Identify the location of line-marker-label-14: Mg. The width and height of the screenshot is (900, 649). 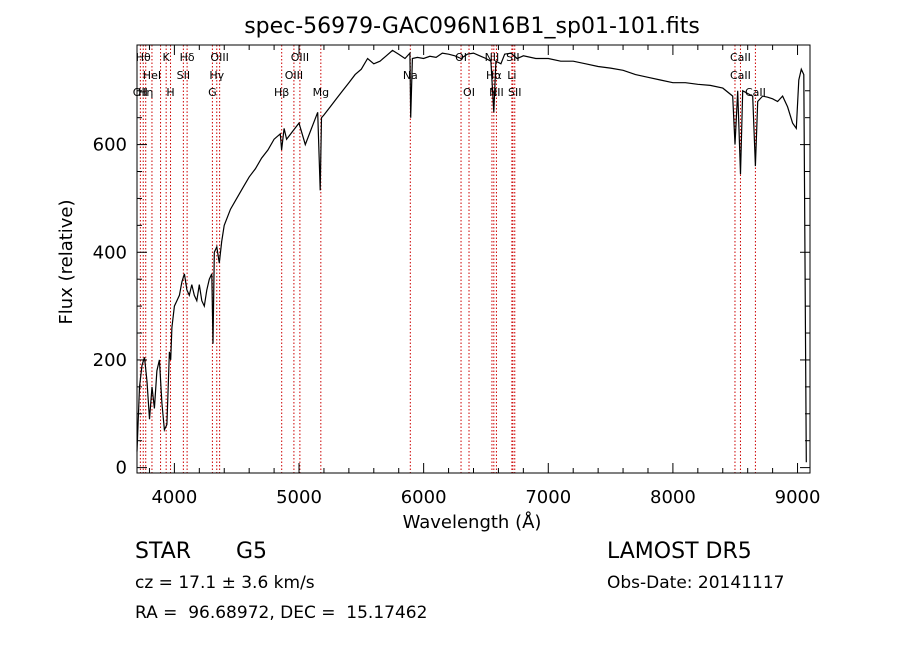
(321, 92).